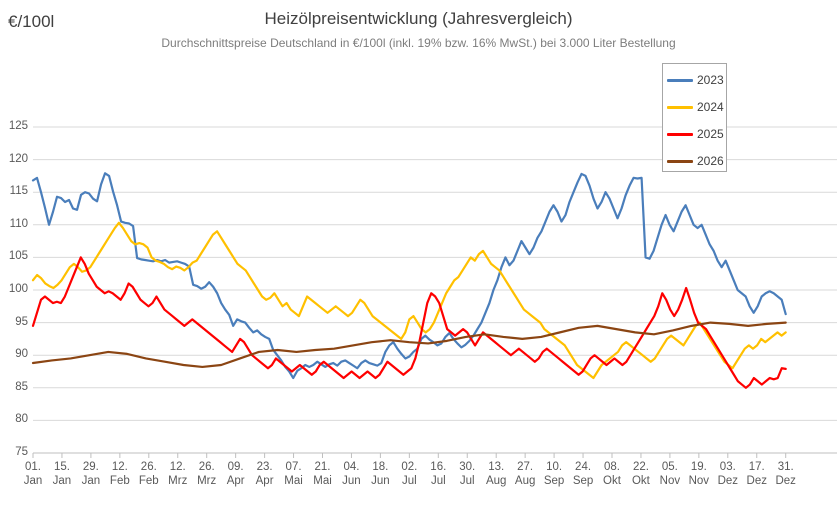 The height and width of the screenshot is (507, 837). What do you see at coordinates (710, 134) in the screenshot?
I see `legend-label-2025: 2025` at bounding box center [710, 134].